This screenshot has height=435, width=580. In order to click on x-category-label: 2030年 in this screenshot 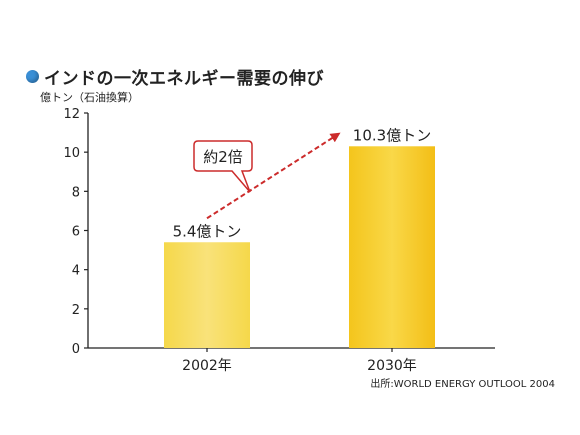, I will do `click(392, 366)`.